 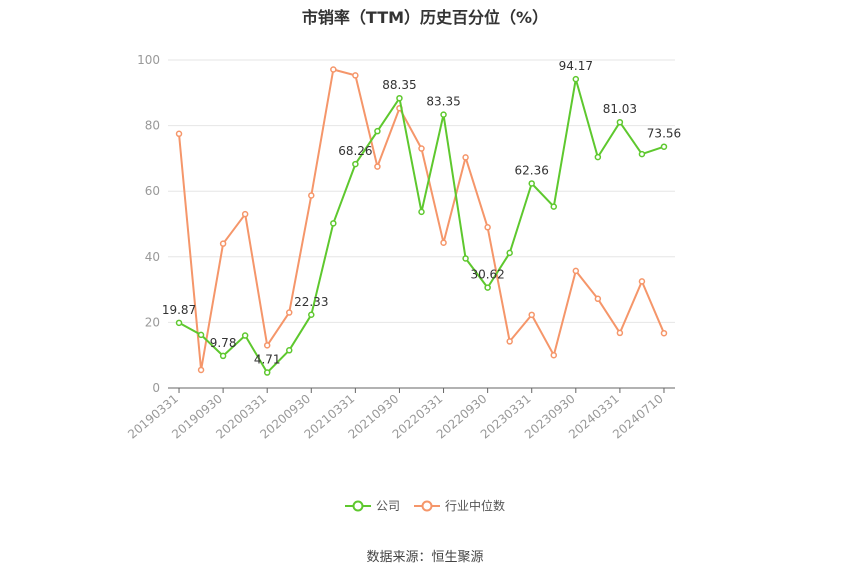 What do you see at coordinates (372, 505) in the screenshot?
I see `legend-item-company: 公司` at bounding box center [372, 505].